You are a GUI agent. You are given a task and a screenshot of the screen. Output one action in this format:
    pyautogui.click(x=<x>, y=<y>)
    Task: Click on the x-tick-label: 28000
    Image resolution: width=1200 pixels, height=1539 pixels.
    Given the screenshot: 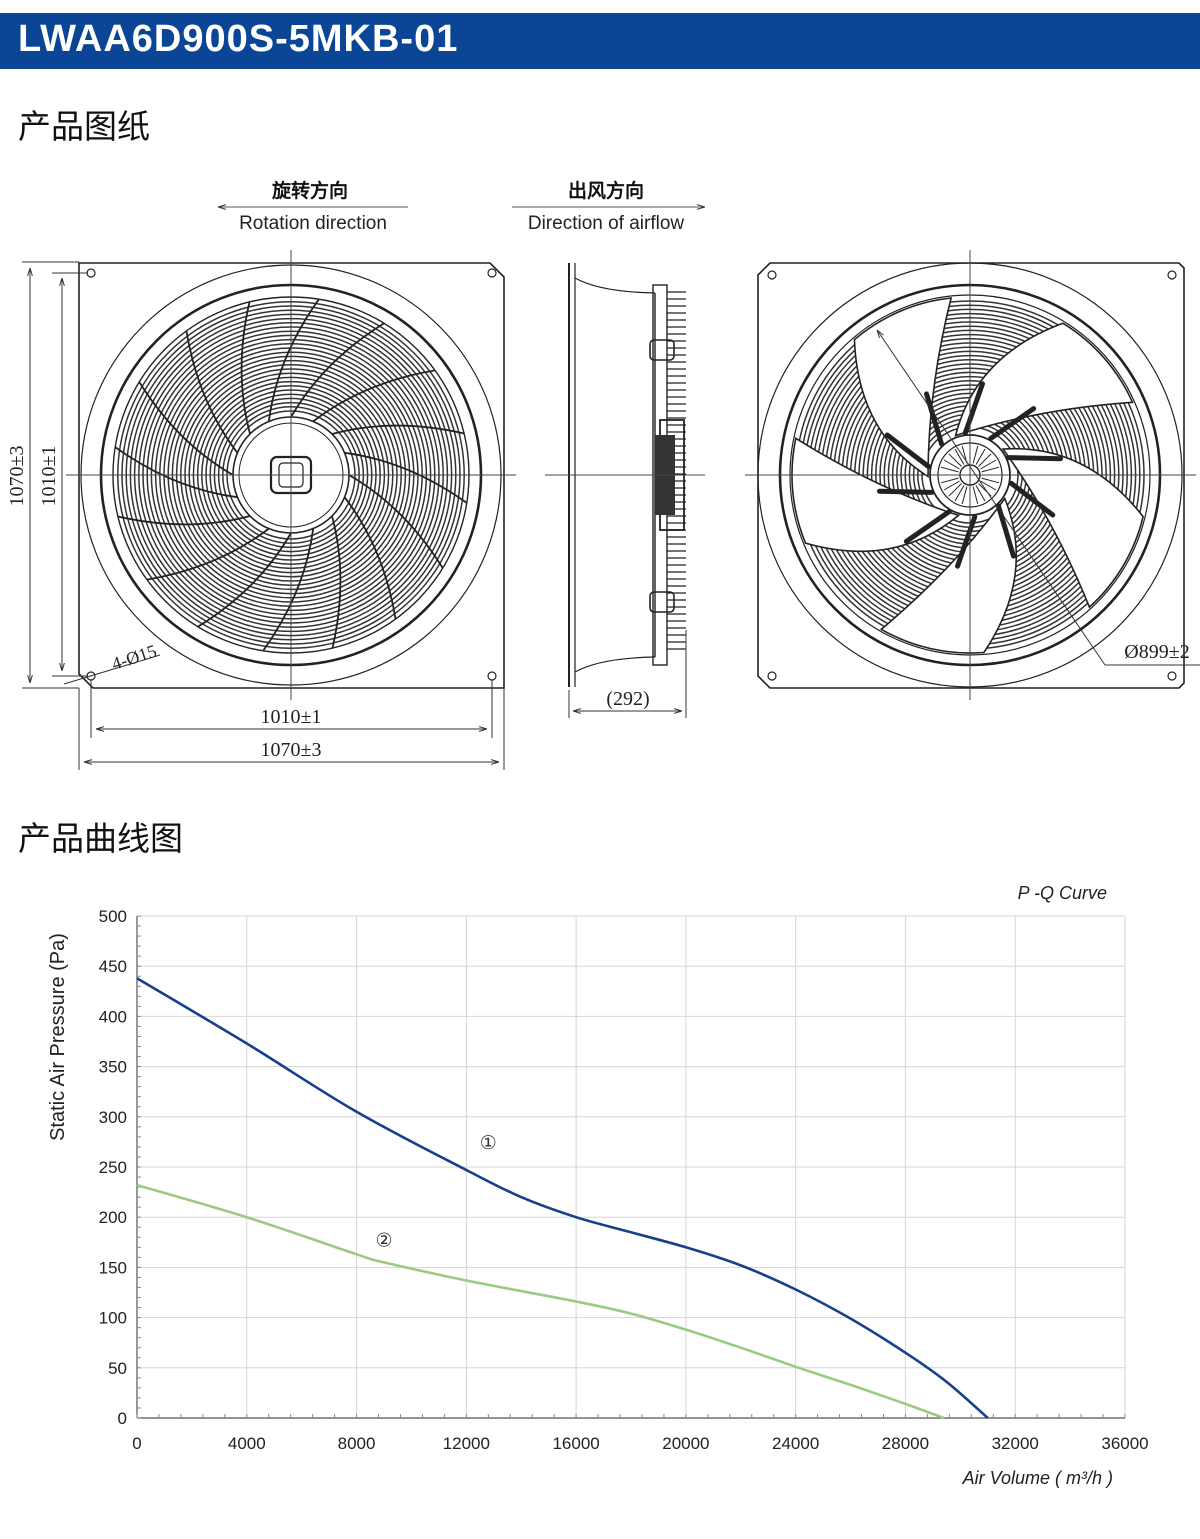 What is the action you would take?
    pyautogui.click(x=905, y=1443)
    